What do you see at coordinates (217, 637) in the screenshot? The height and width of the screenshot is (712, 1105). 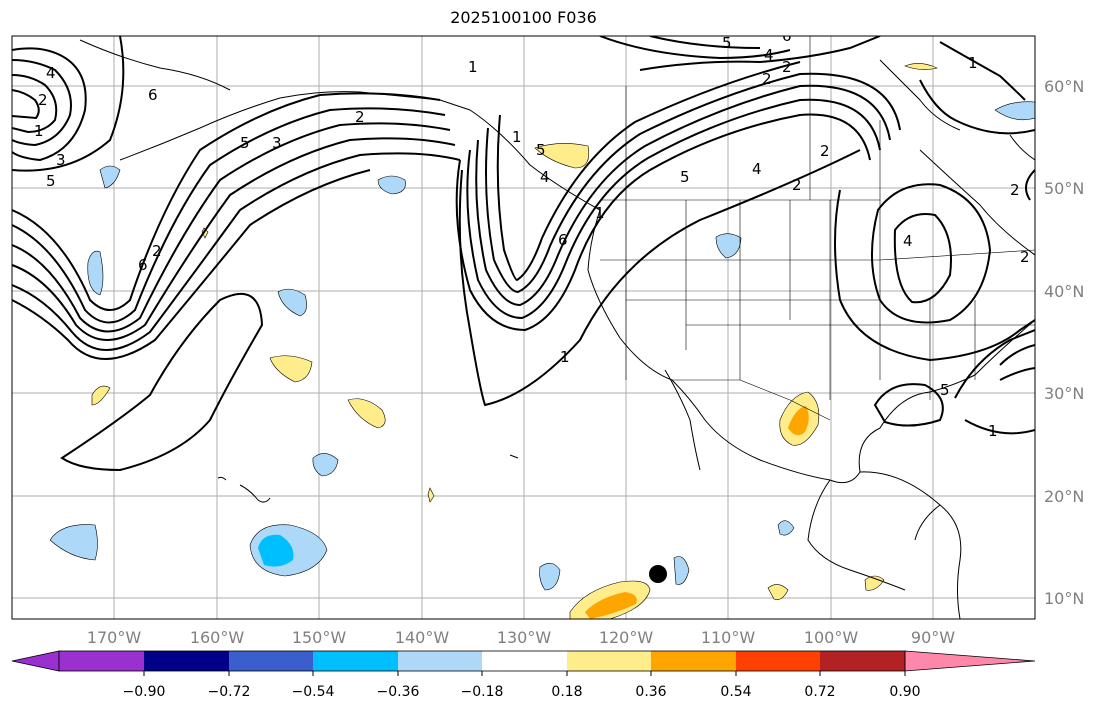 I see `lon-label: 160°W` at bounding box center [217, 637].